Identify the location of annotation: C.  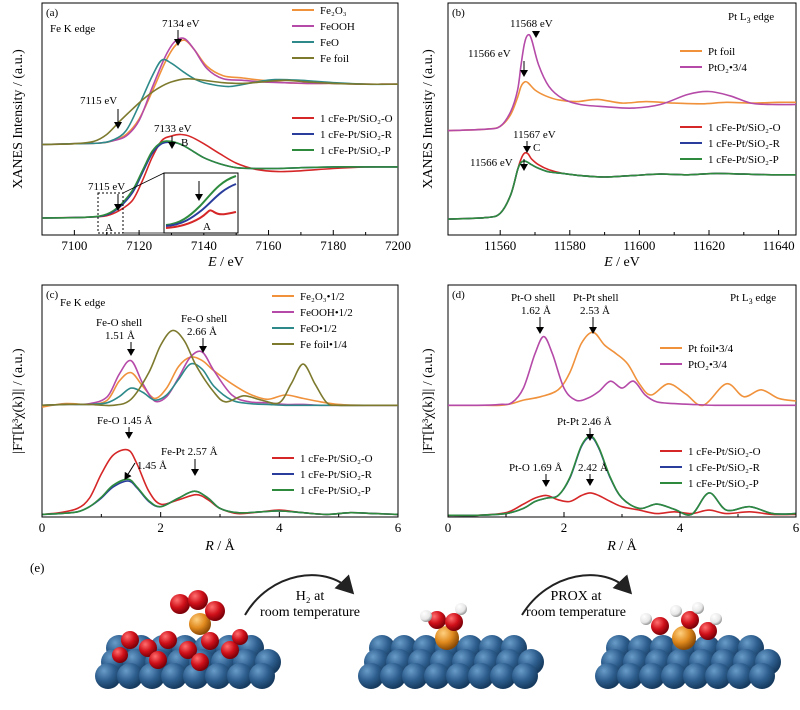
(536, 148).